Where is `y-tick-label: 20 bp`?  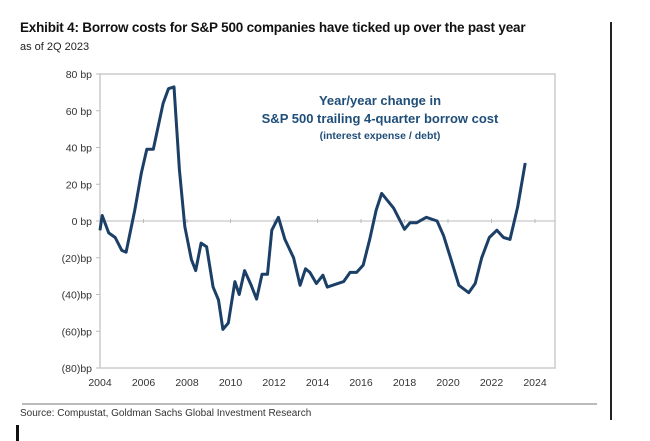
y-tick-label: 20 bp is located at coordinates (79, 185).